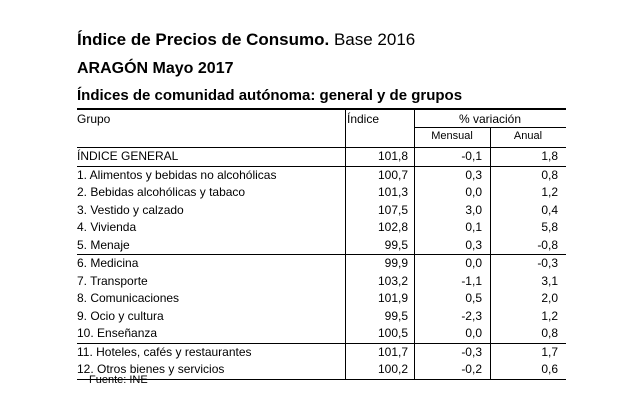 This screenshot has width=630, height=409. I want to click on row-name: 4. Vivienda, so click(107, 227).